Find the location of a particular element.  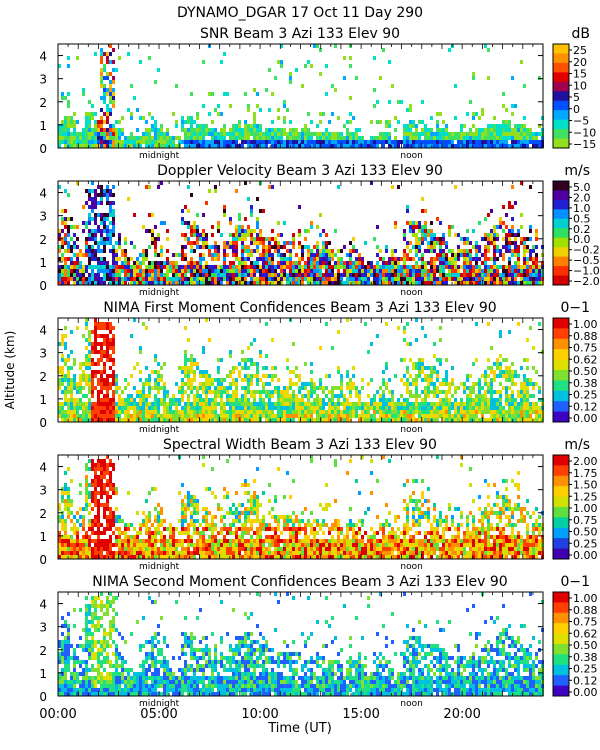

colorbar: 2.001.751.501.251.000.750.500.250.00 is located at coordinates (575, 508).